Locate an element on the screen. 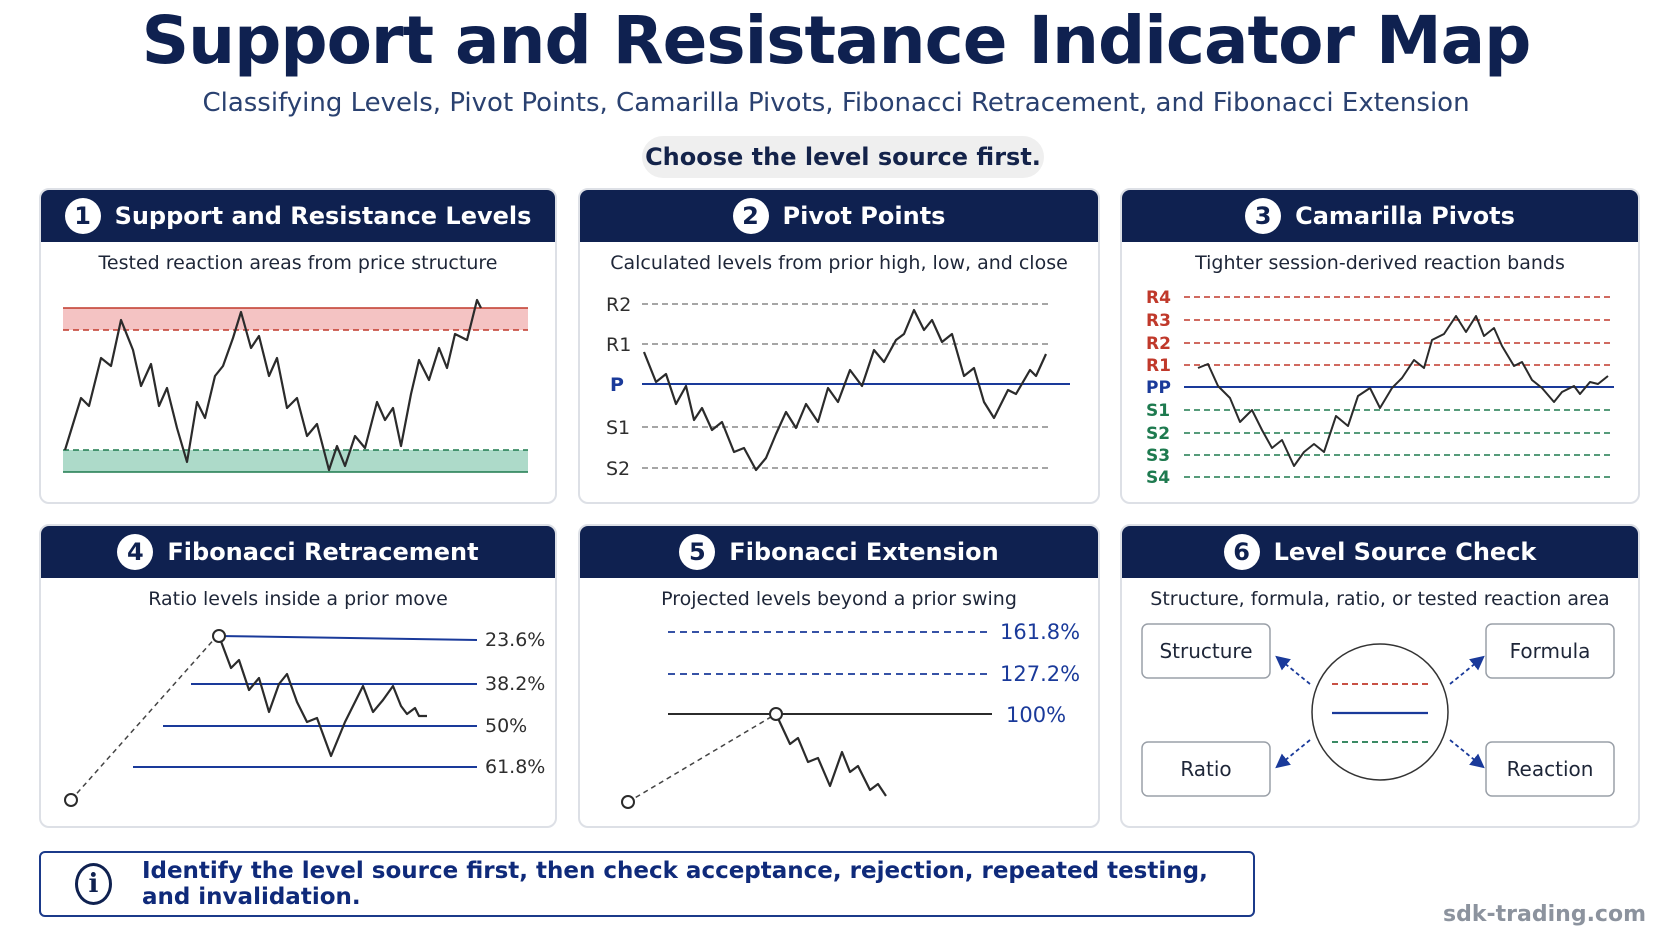  panel-5-subtitle: Projected levels beyond a prior swing is located at coordinates (839, 599).